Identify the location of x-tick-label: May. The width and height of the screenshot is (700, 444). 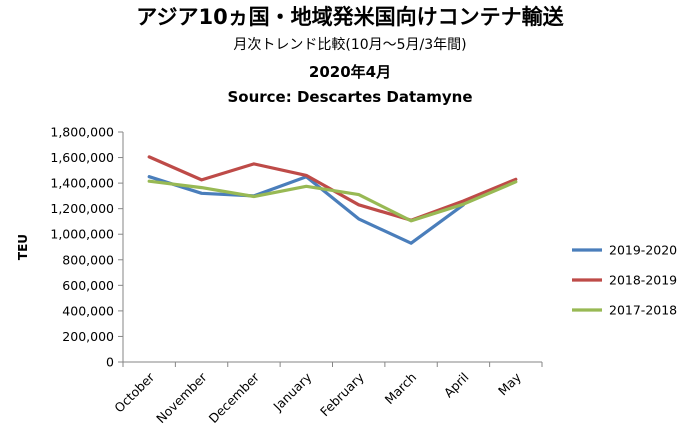
(509, 383).